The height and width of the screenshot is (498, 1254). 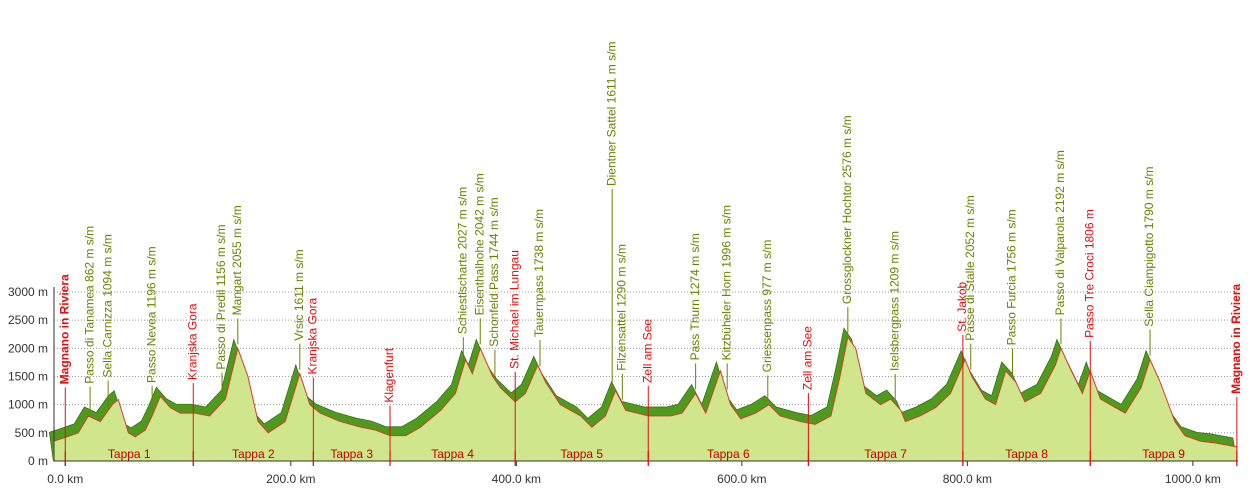 What do you see at coordinates (885, 454) in the screenshot?
I see `stage-label: Tappa 7` at bounding box center [885, 454].